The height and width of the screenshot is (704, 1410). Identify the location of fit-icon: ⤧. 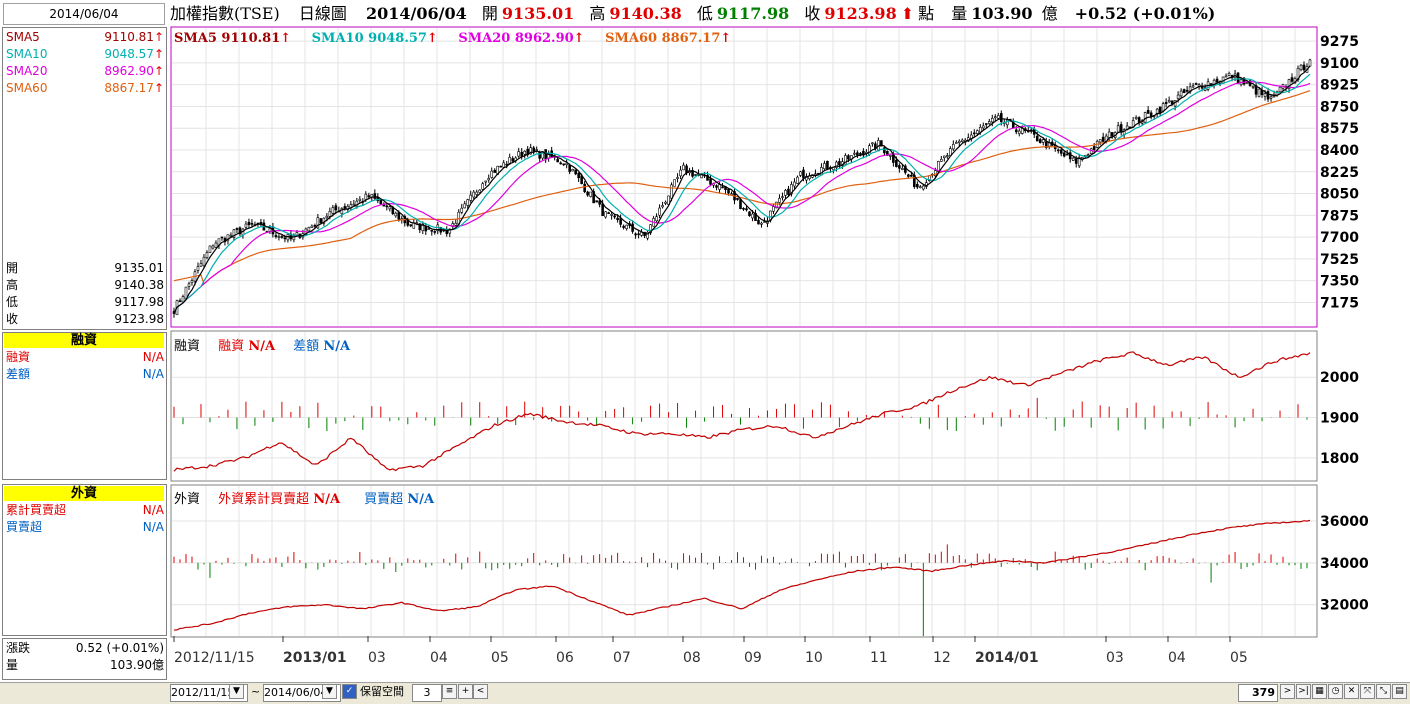
(1367, 691).